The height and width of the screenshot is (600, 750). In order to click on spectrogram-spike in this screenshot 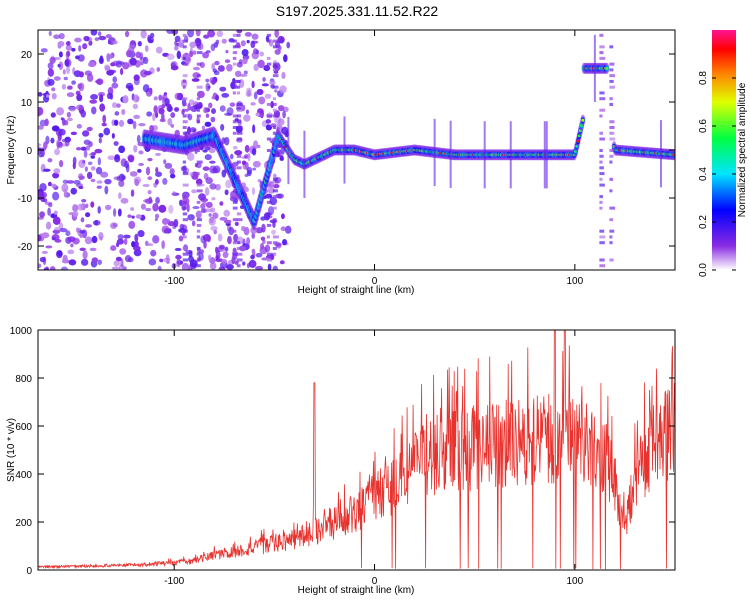, I will do `click(594, 68)`.